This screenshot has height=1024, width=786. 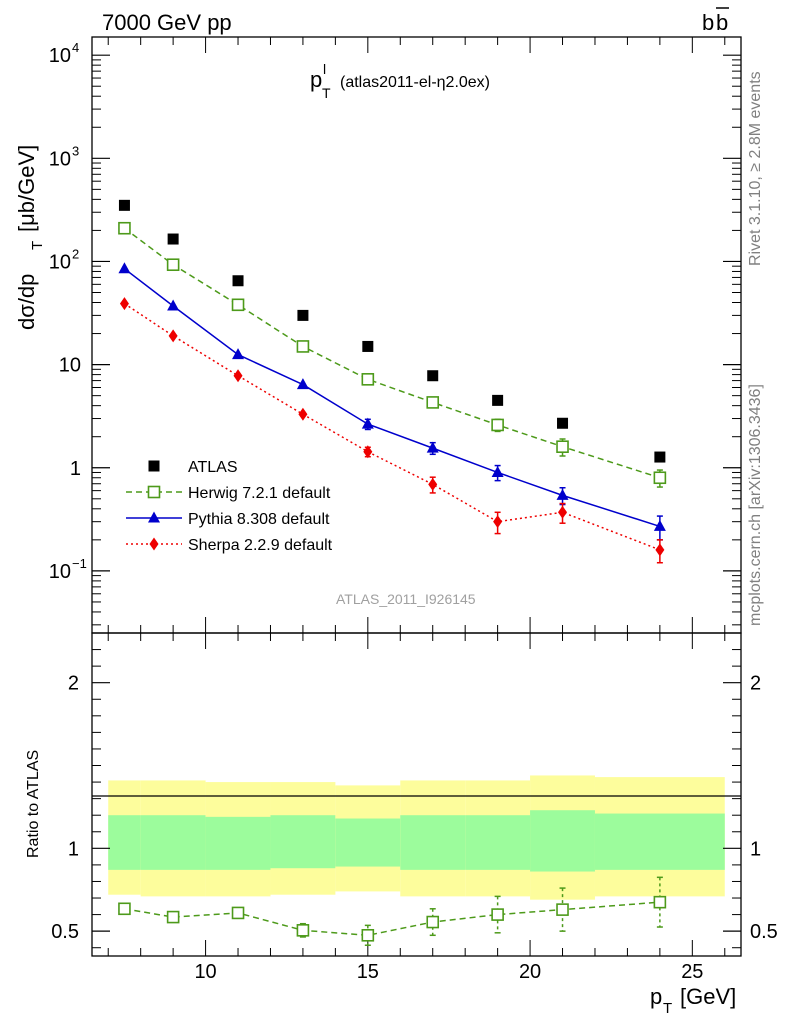 What do you see at coordinates (167, 22) in the screenshot?
I see `header-collision: 7000 GeV pp` at bounding box center [167, 22].